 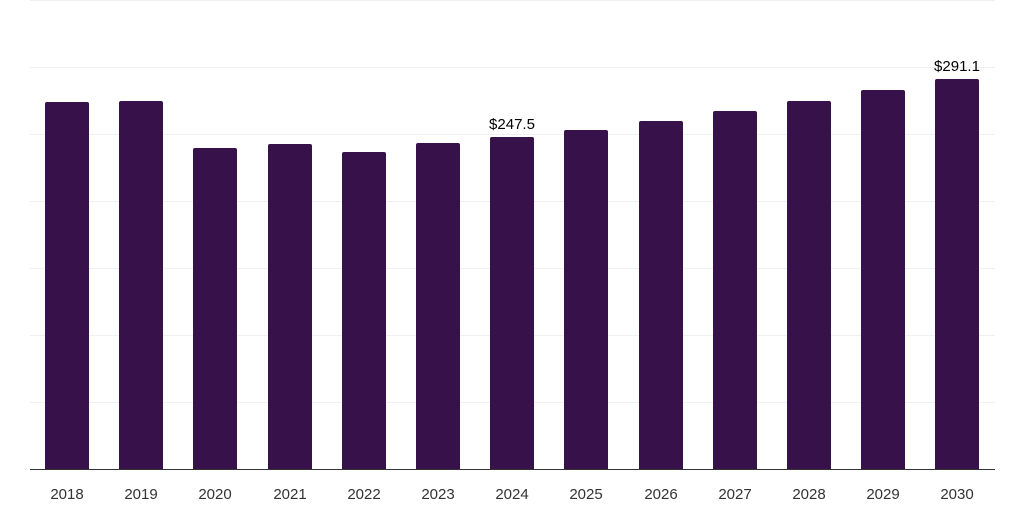 I want to click on bar-2021, so click(x=290, y=306).